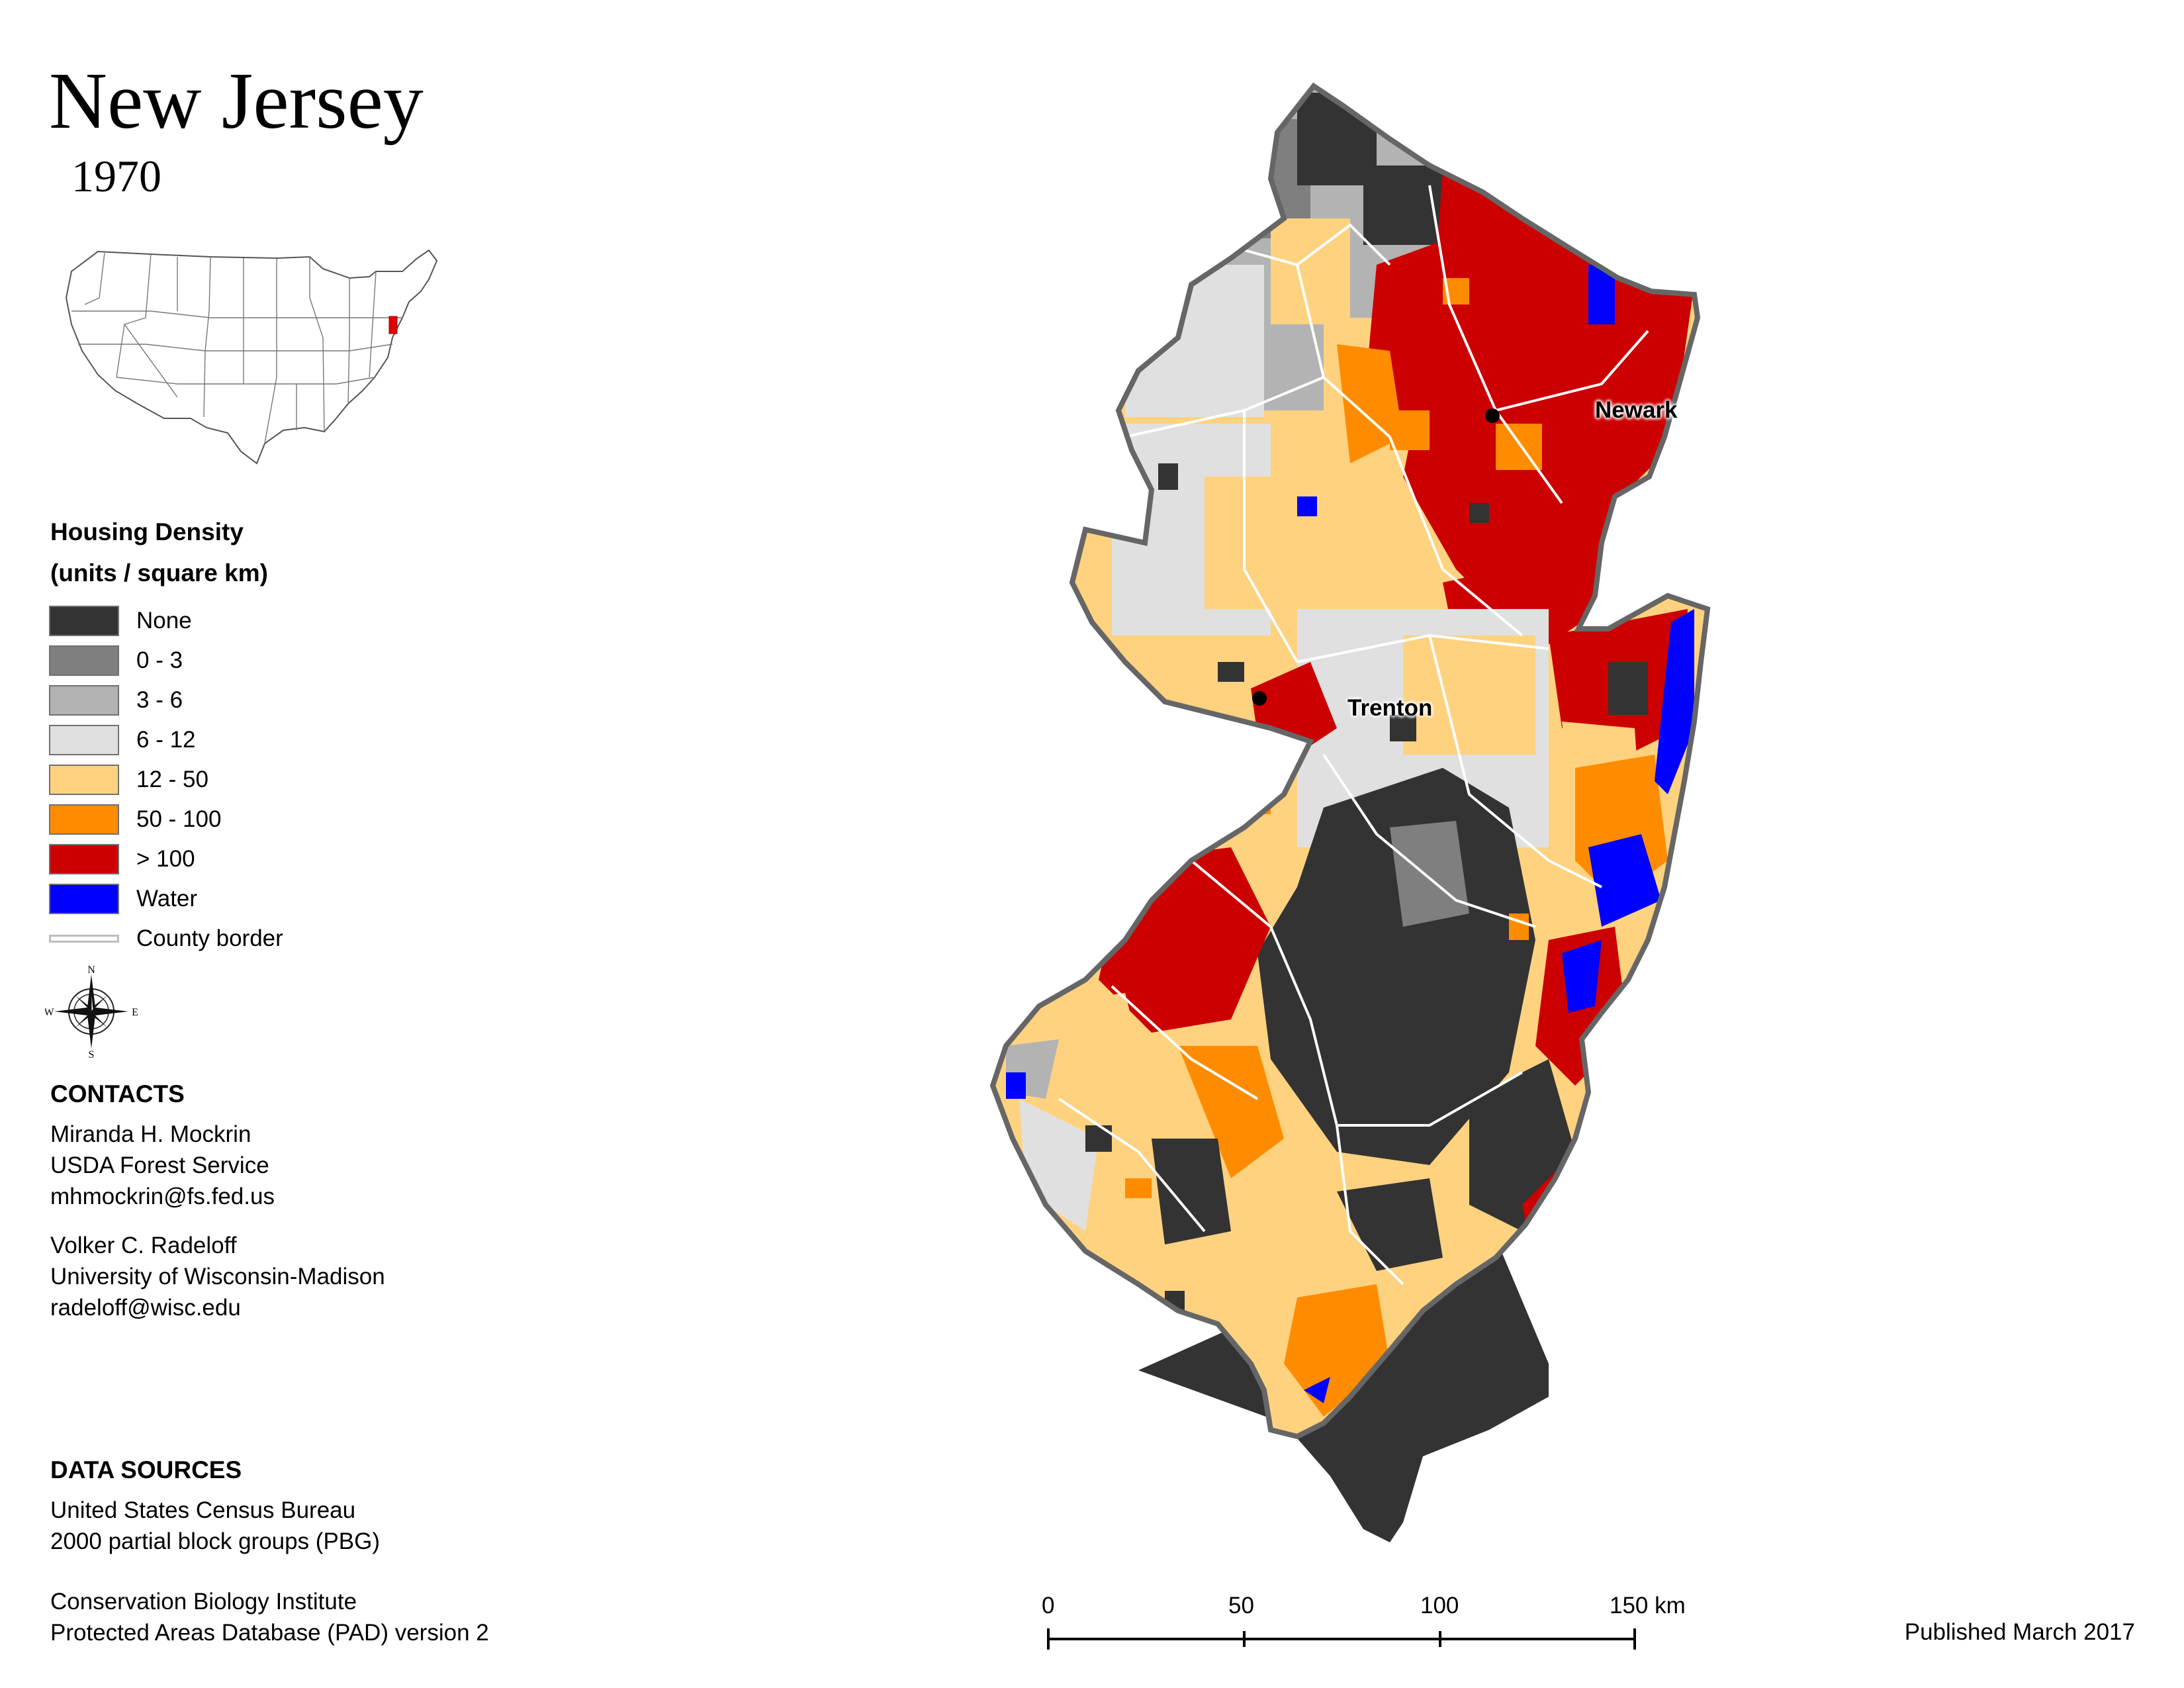 The height and width of the screenshot is (1688, 2184). Describe the element at coordinates (1390, 708) in the screenshot. I see `city-label-trenton: Trenton` at that location.